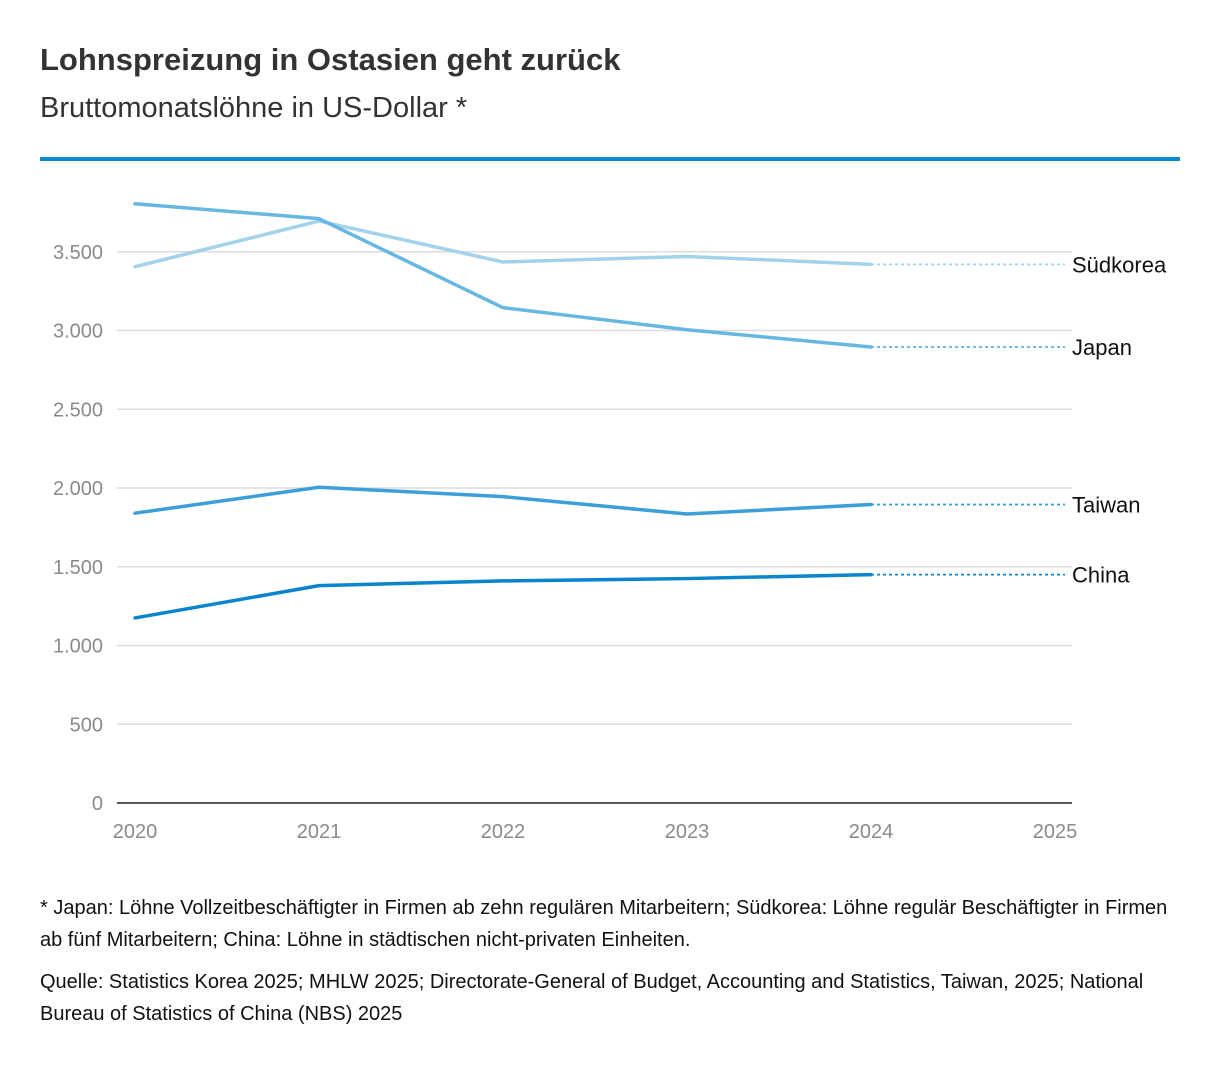 This screenshot has width=1220, height=1068. What do you see at coordinates (1055, 832) in the screenshot?
I see `x-tick-label: 2025` at bounding box center [1055, 832].